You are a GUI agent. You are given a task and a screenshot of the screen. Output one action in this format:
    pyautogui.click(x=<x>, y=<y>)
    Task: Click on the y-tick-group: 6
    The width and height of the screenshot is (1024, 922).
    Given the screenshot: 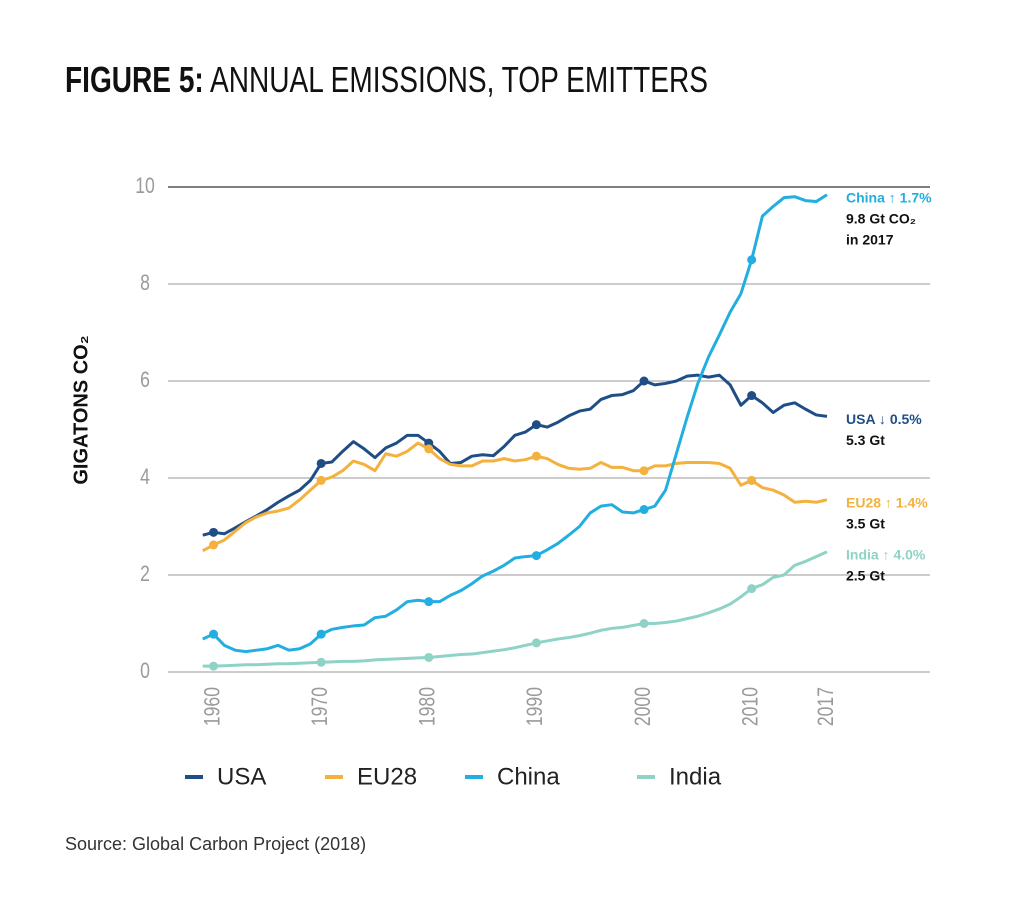 What is the action you would take?
    pyautogui.click(x=145, y=380)
    